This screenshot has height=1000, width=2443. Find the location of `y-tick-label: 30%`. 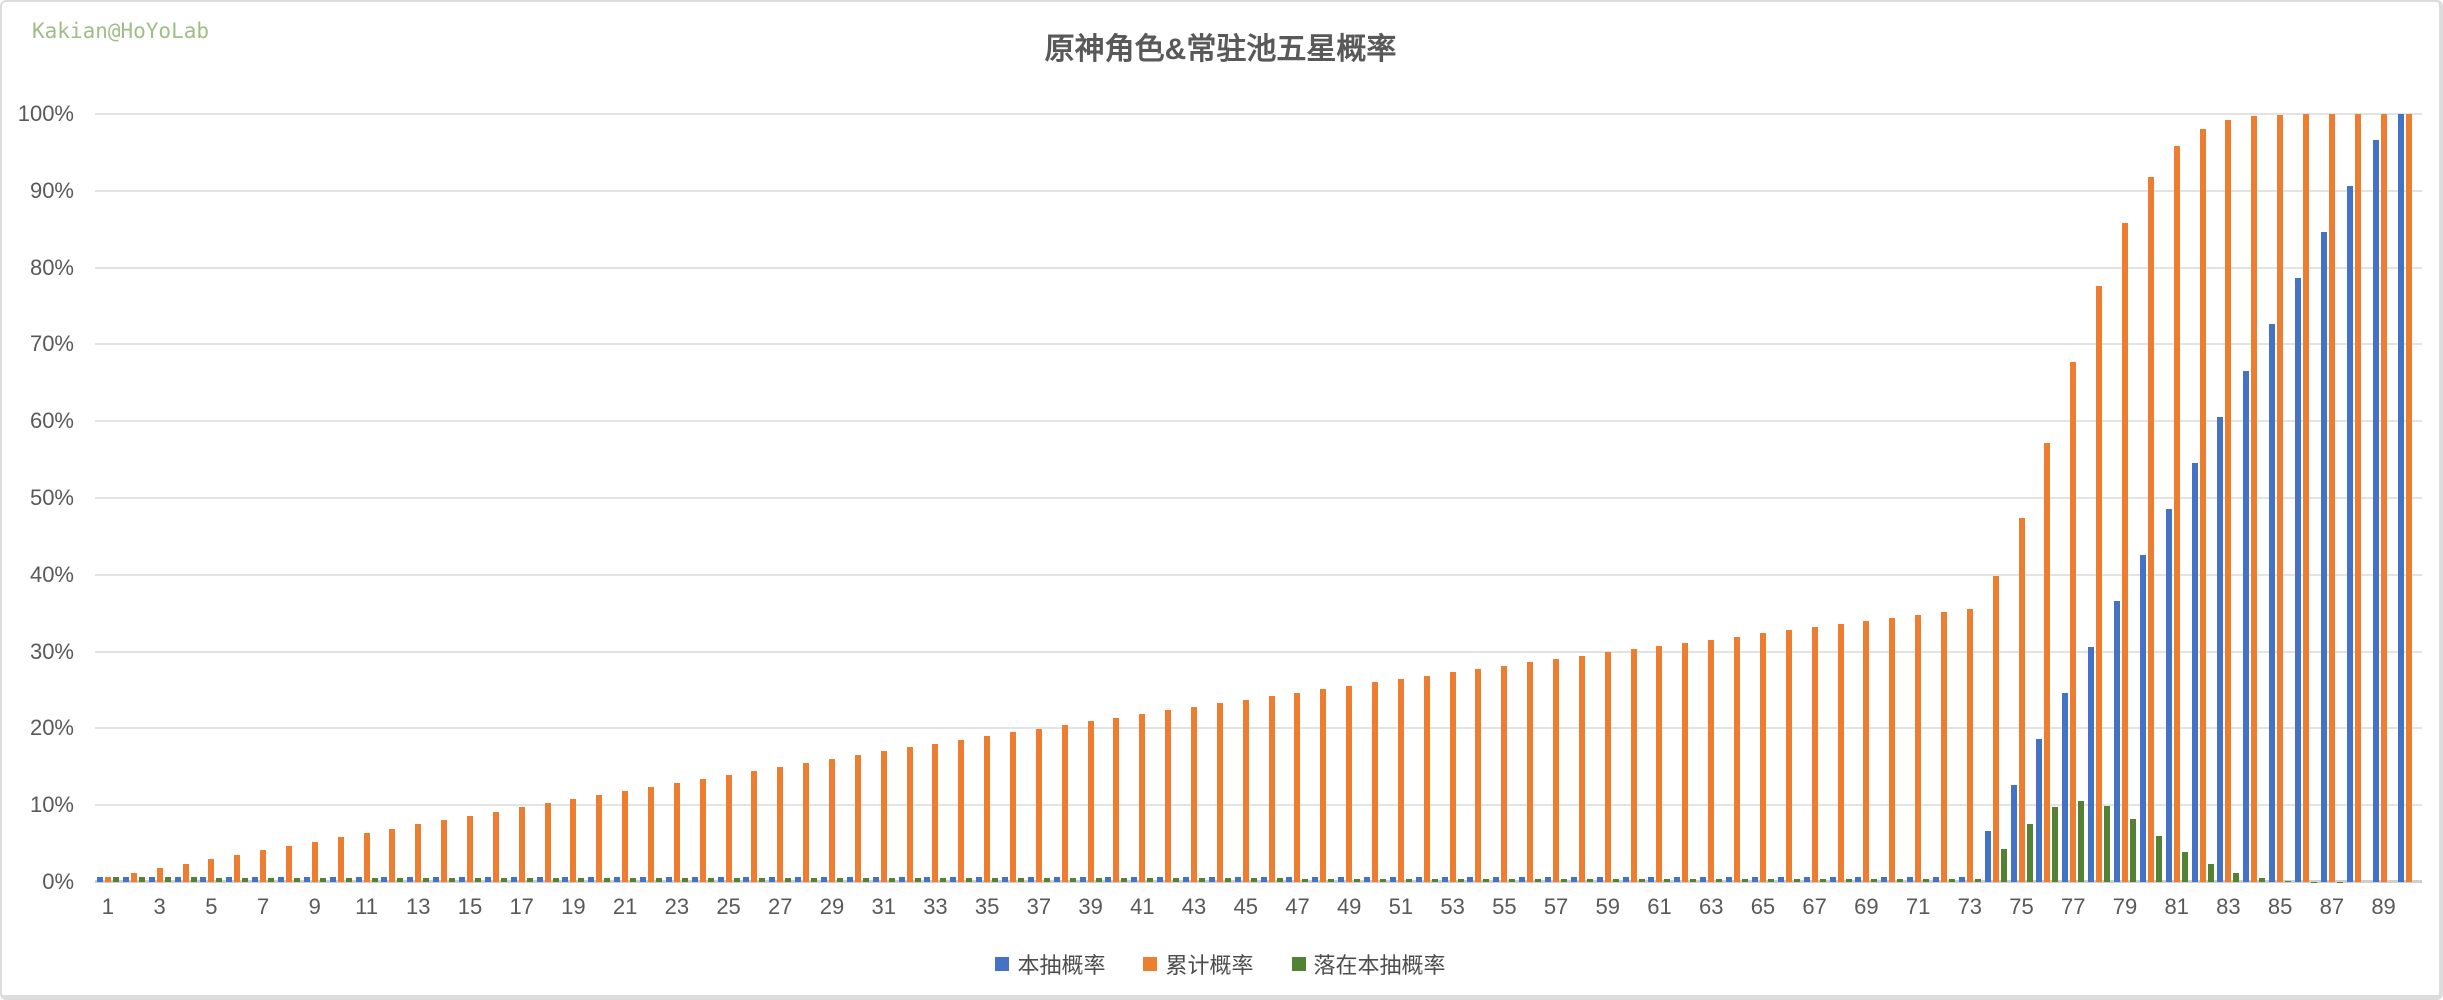

y-tick-label: 30% is located at coordinates (51, 651).